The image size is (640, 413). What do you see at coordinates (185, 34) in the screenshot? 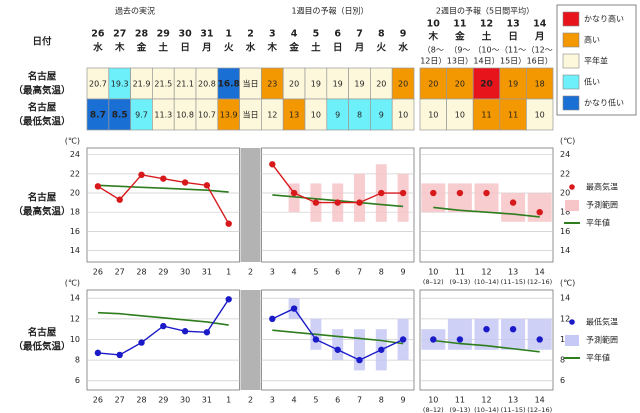
I see `day: 30` at bounding box center [185, 34].